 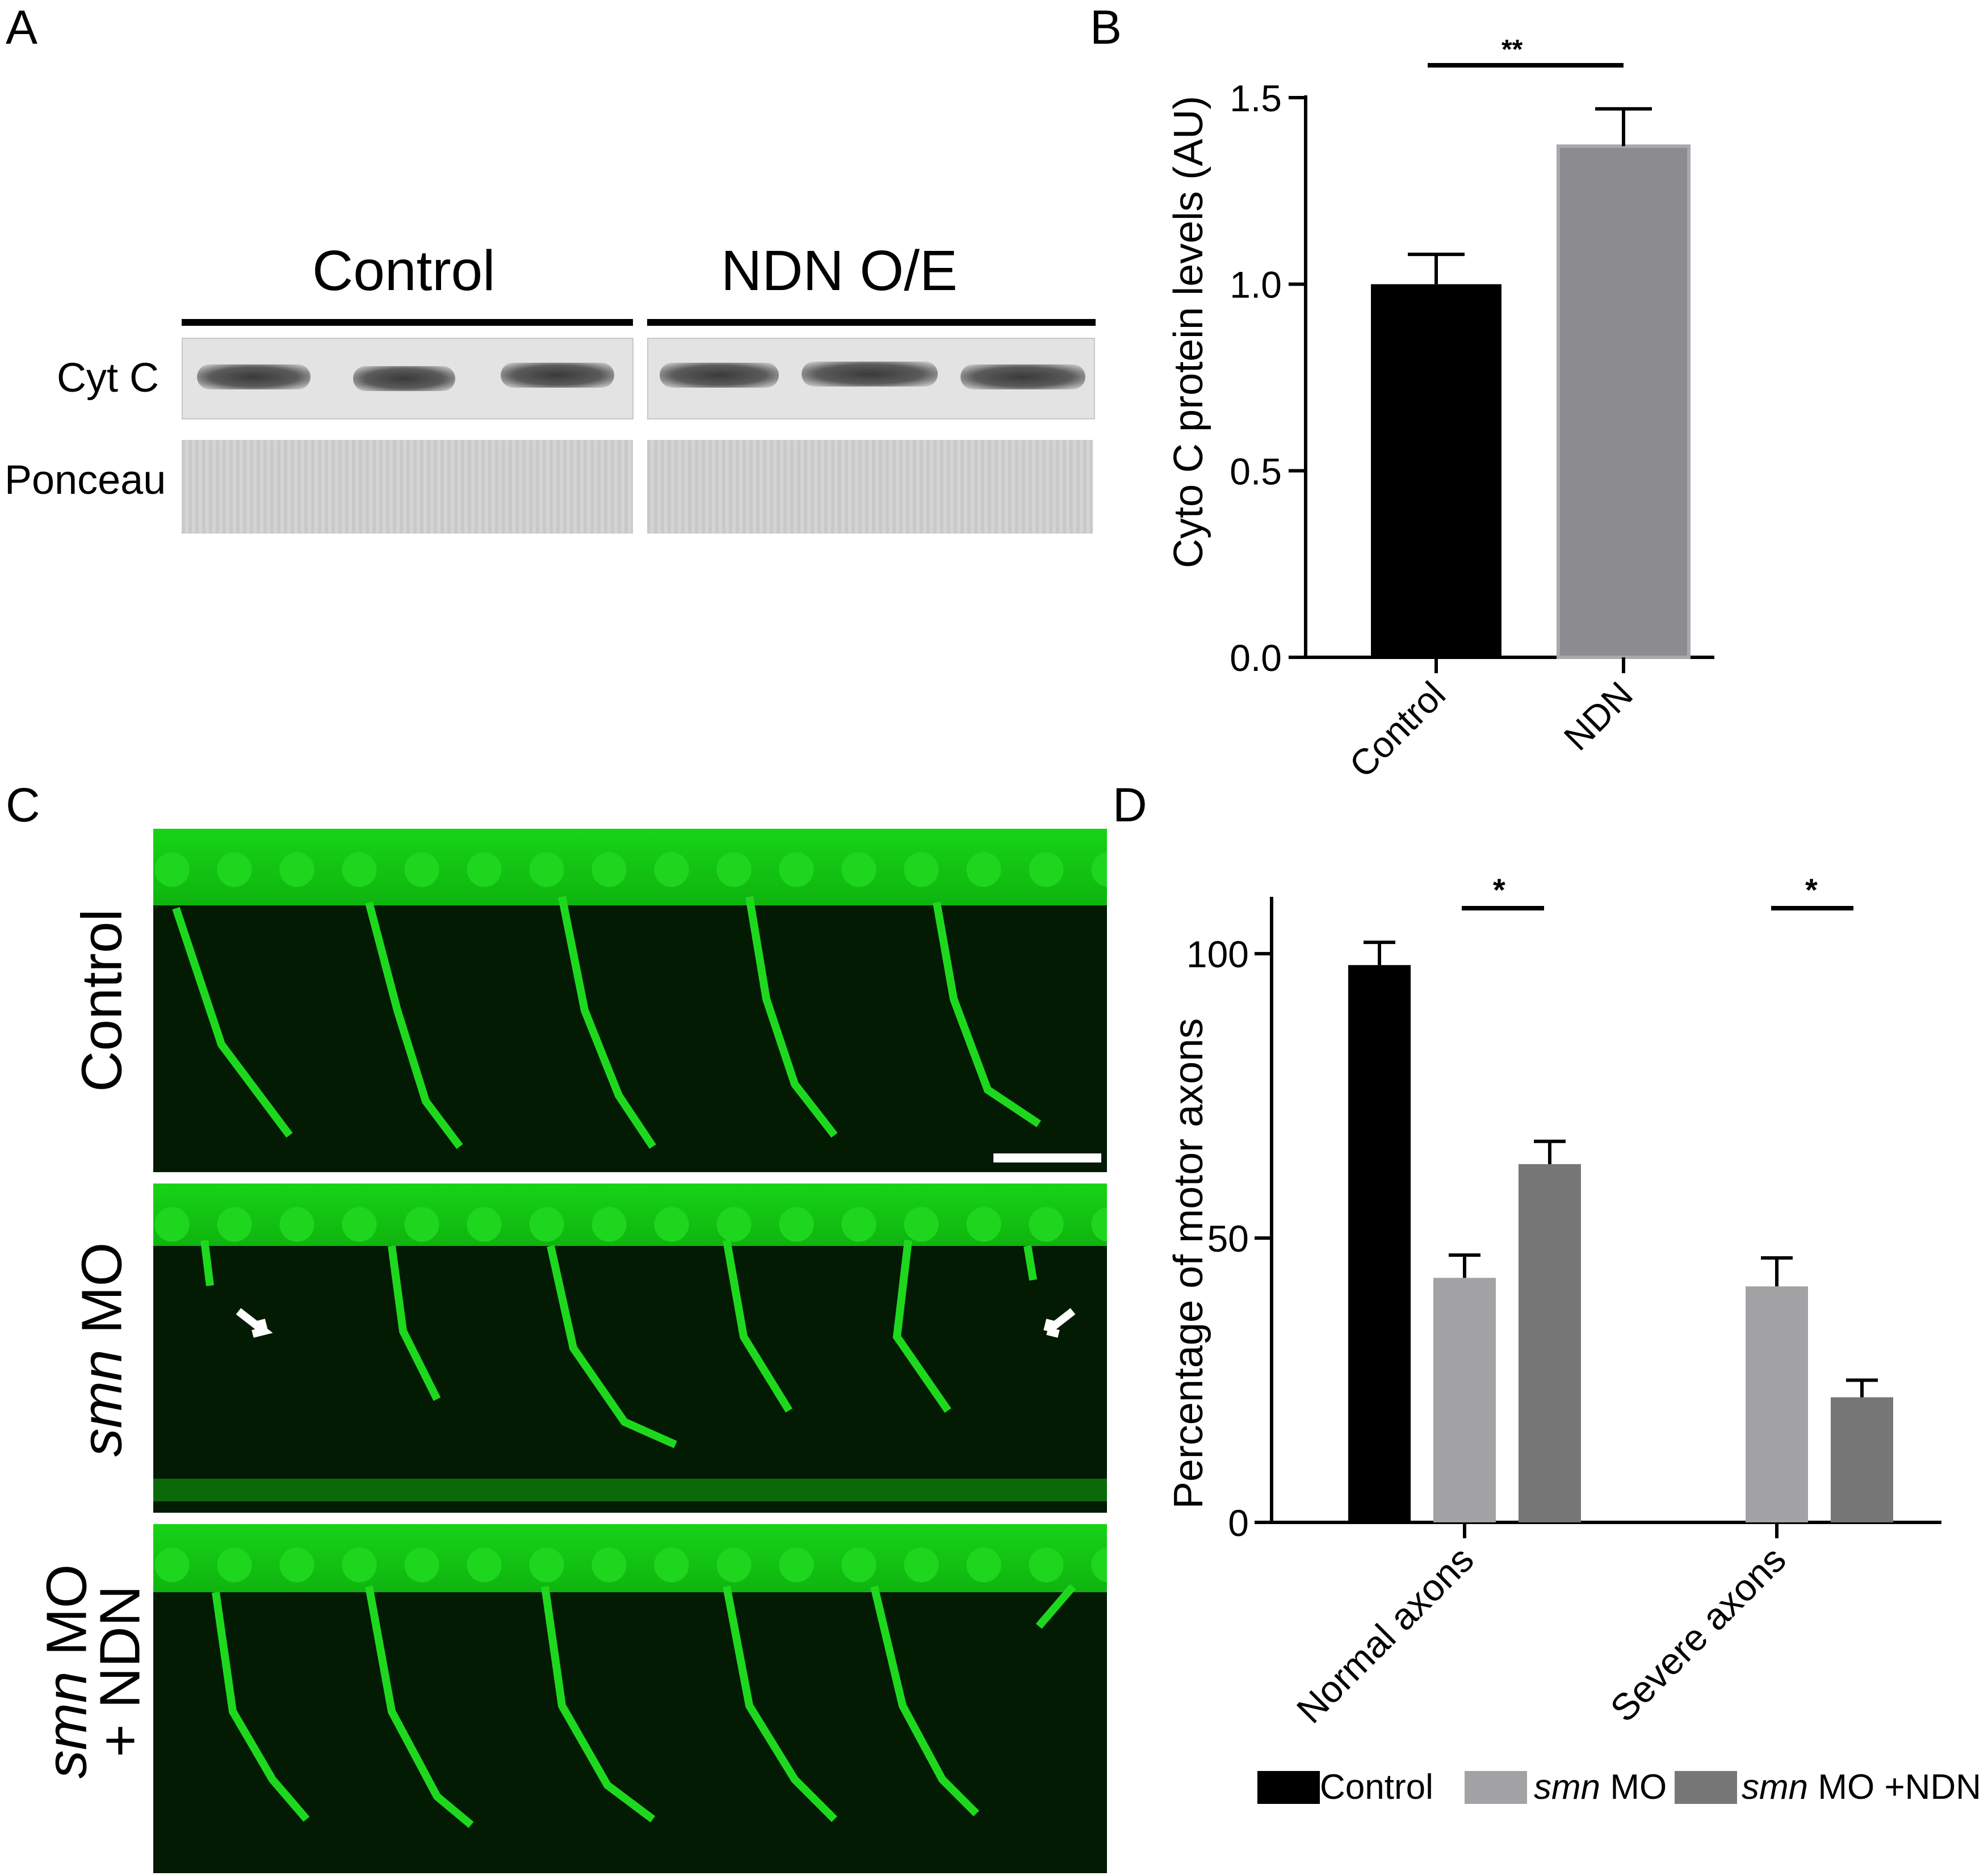 What do you see at coordinates (1256, 658) in the screenshot?
I see `chart-b-ytick-label: 0.0` at bounding box center [1256, 658].